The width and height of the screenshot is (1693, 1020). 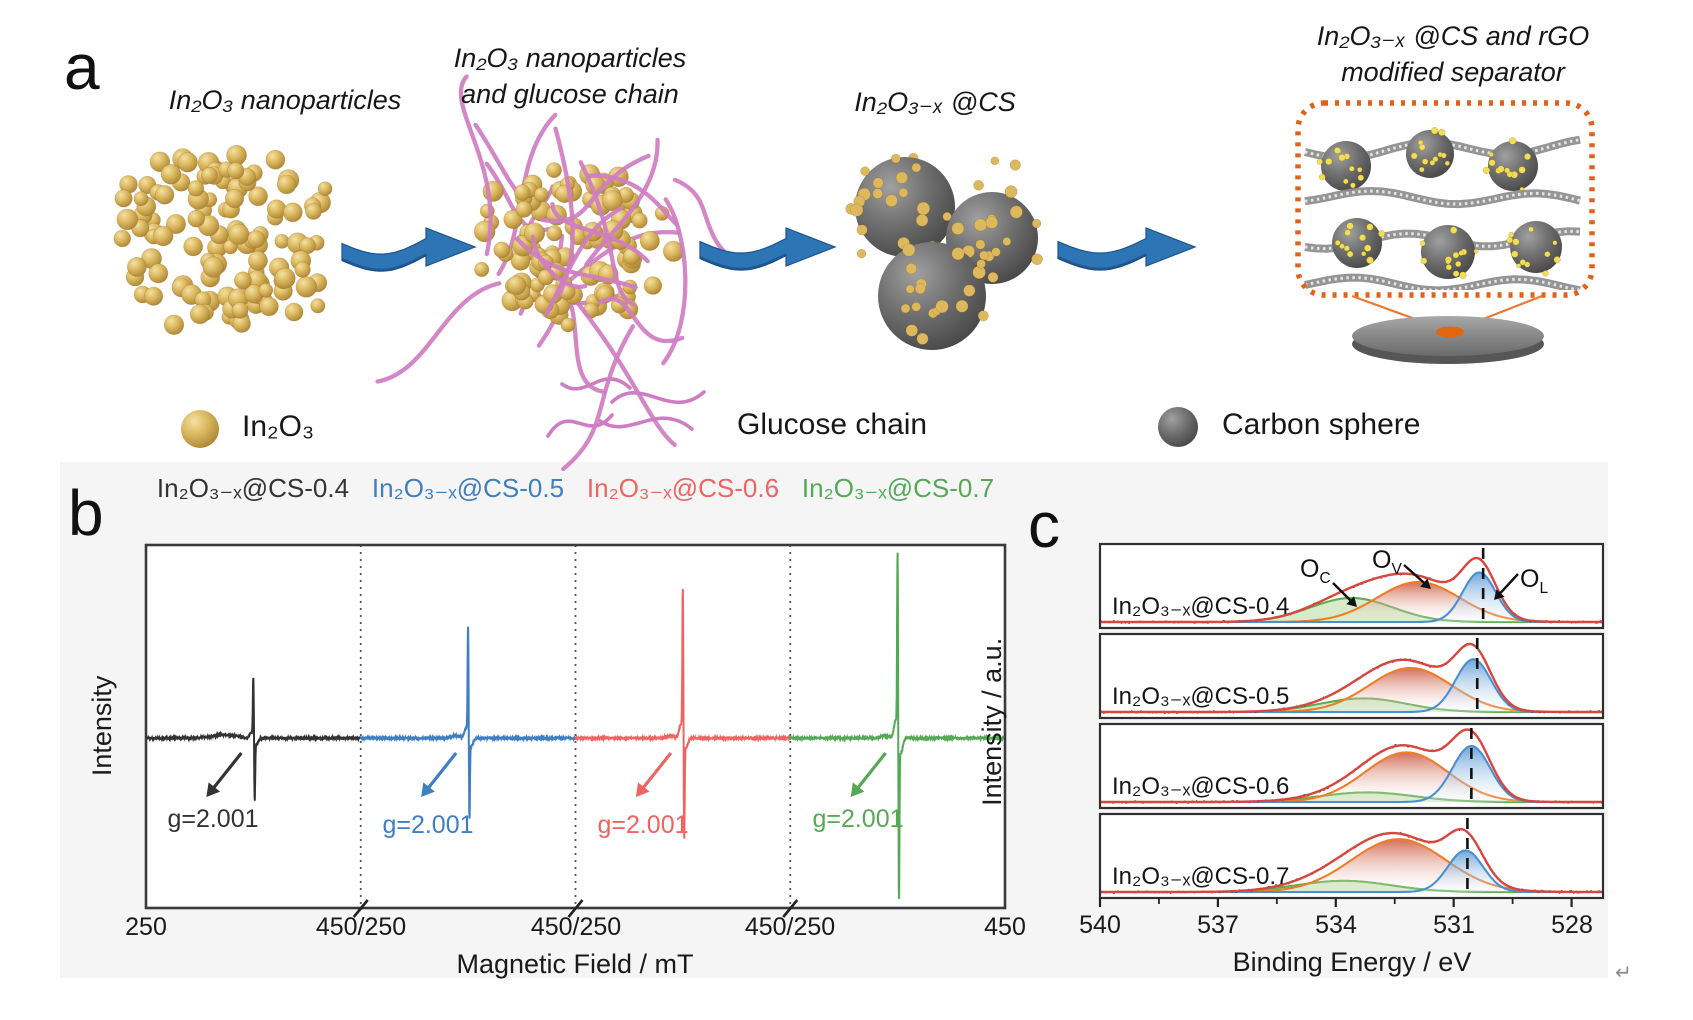 What do you see at coordinates (468, 722) in the screenshot?
I see `epr-trace-In₂O₃₋ₓ@CS-0.5` at bounding box center [468, 722].